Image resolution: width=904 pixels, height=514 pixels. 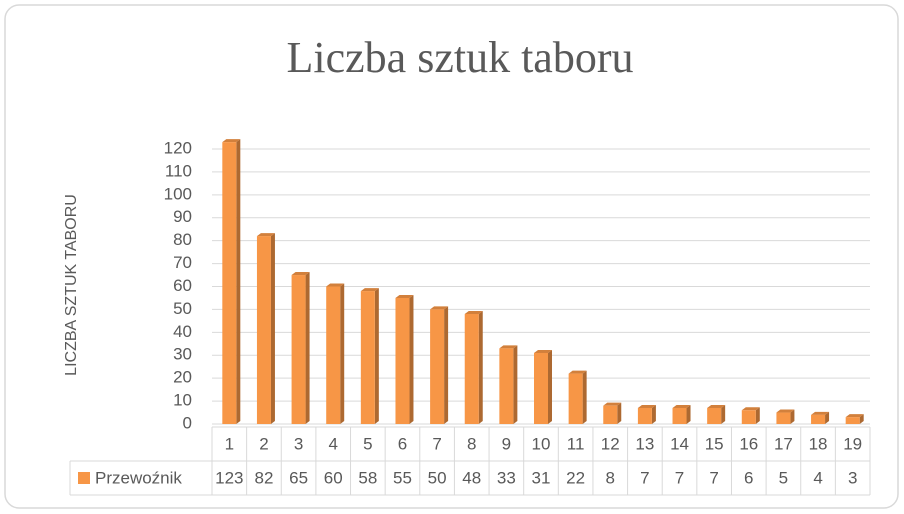 What do you see at coordinates (263, 477) in the screenshot?
I see `data-table-value: 82` at bounding box center [263, 477].